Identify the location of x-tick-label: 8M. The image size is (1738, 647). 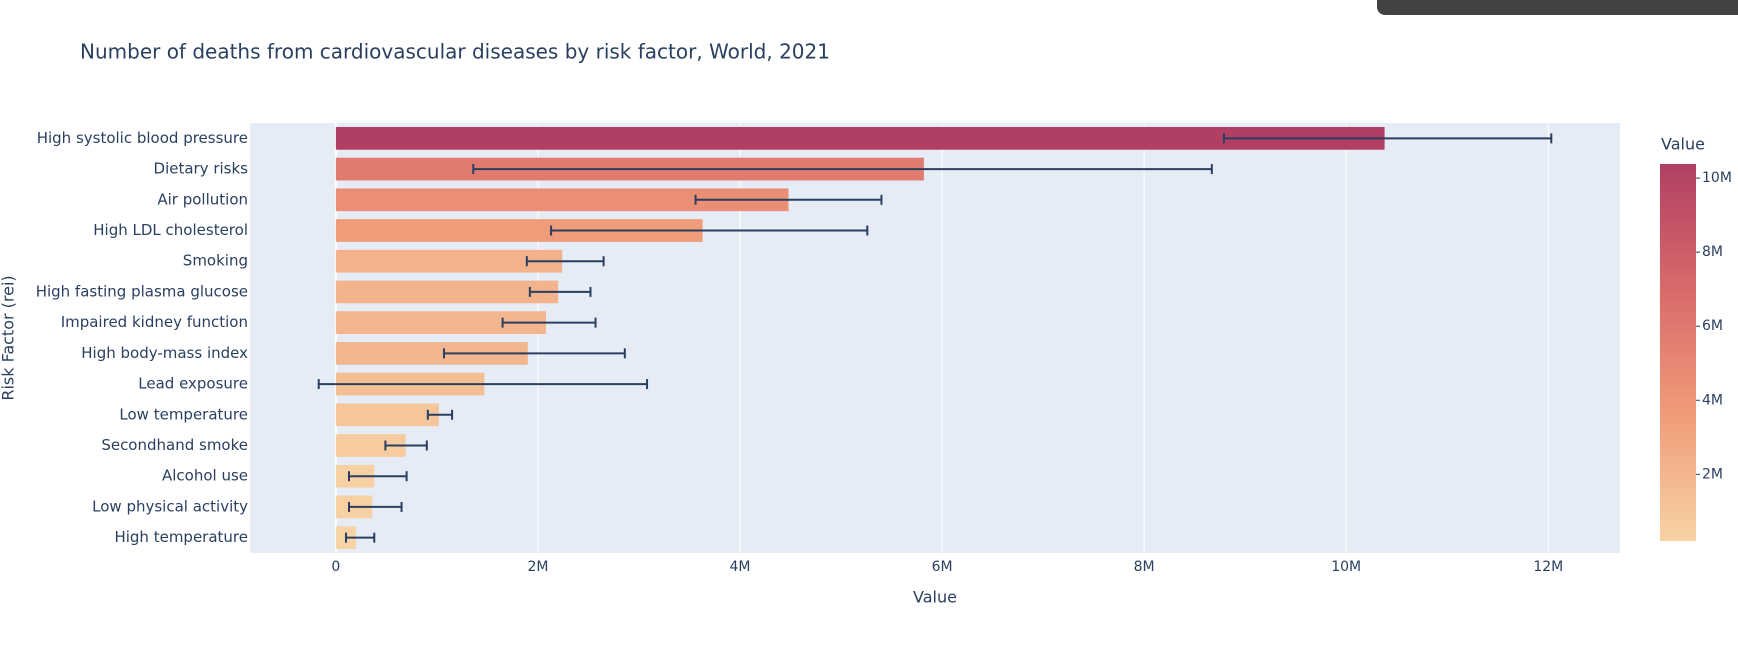
(1144, 567).